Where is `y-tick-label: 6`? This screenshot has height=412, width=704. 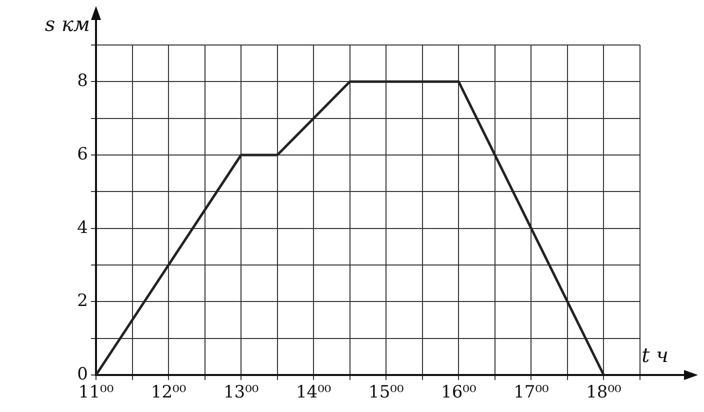
y-tick-label: 6 is located at coordinates (82, 154).